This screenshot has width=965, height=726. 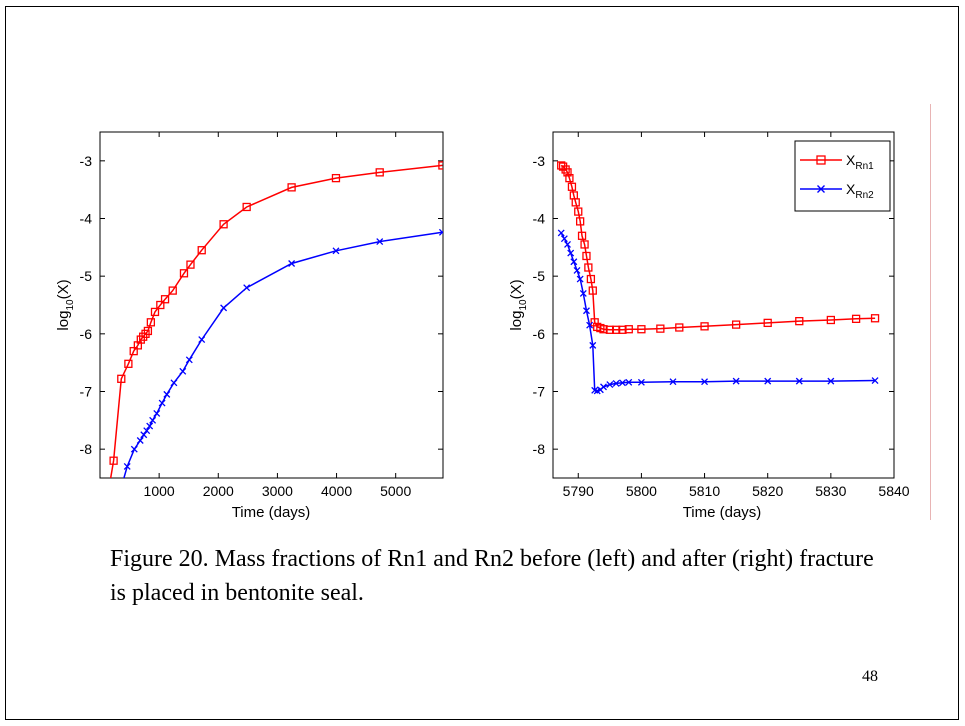 What do you see at coordinates (837, 162) in the screenshot?
I see `legend-item-rn1: XRn1` at bounding box center [837, 162].